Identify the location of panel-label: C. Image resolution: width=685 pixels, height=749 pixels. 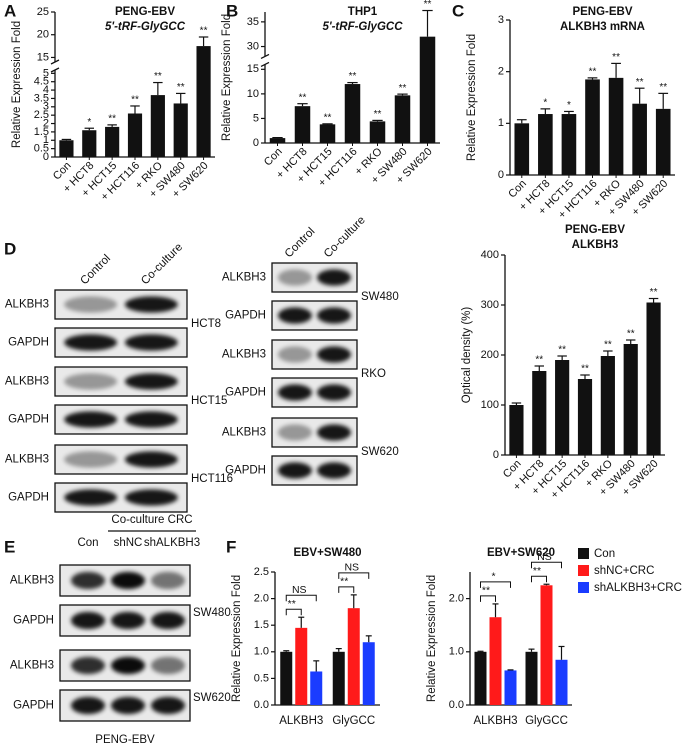
(458, 10).